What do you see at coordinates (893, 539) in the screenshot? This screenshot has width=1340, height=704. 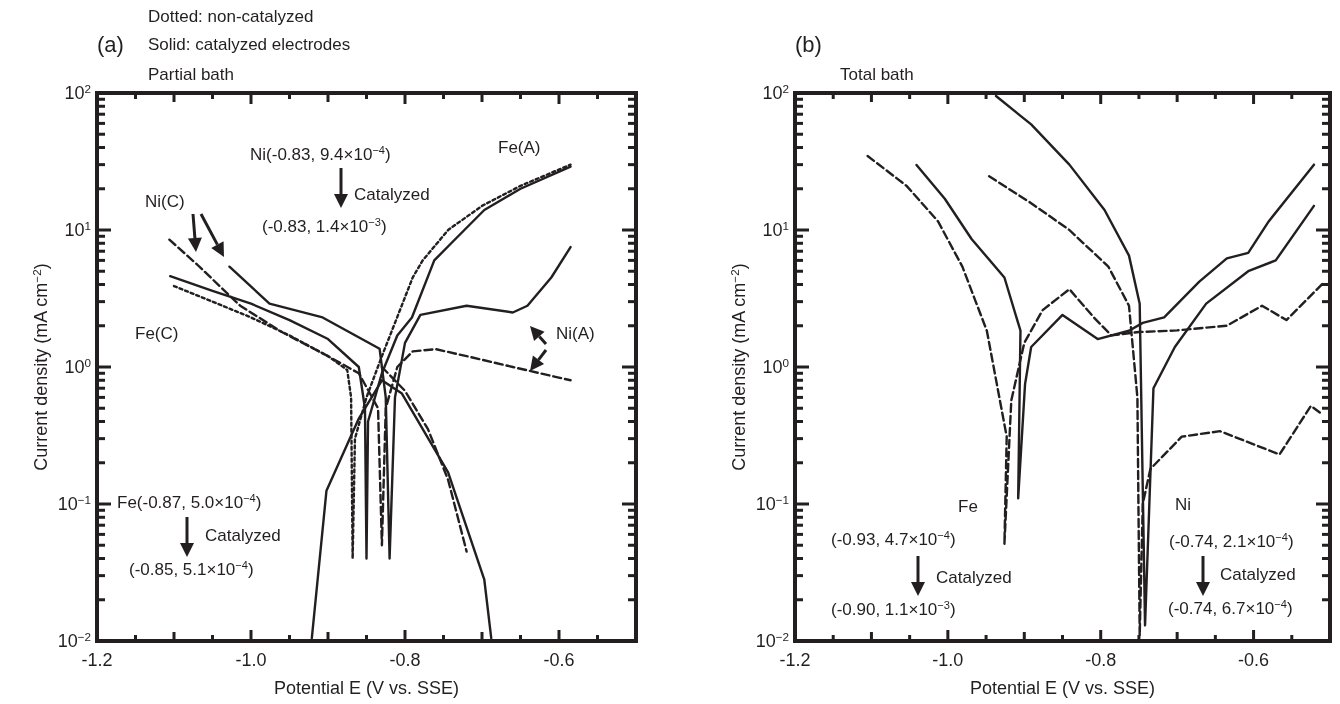 I see `annotation: (-0.93, 4.7×10$^{−4}$)` at bounding box center [893, 539].